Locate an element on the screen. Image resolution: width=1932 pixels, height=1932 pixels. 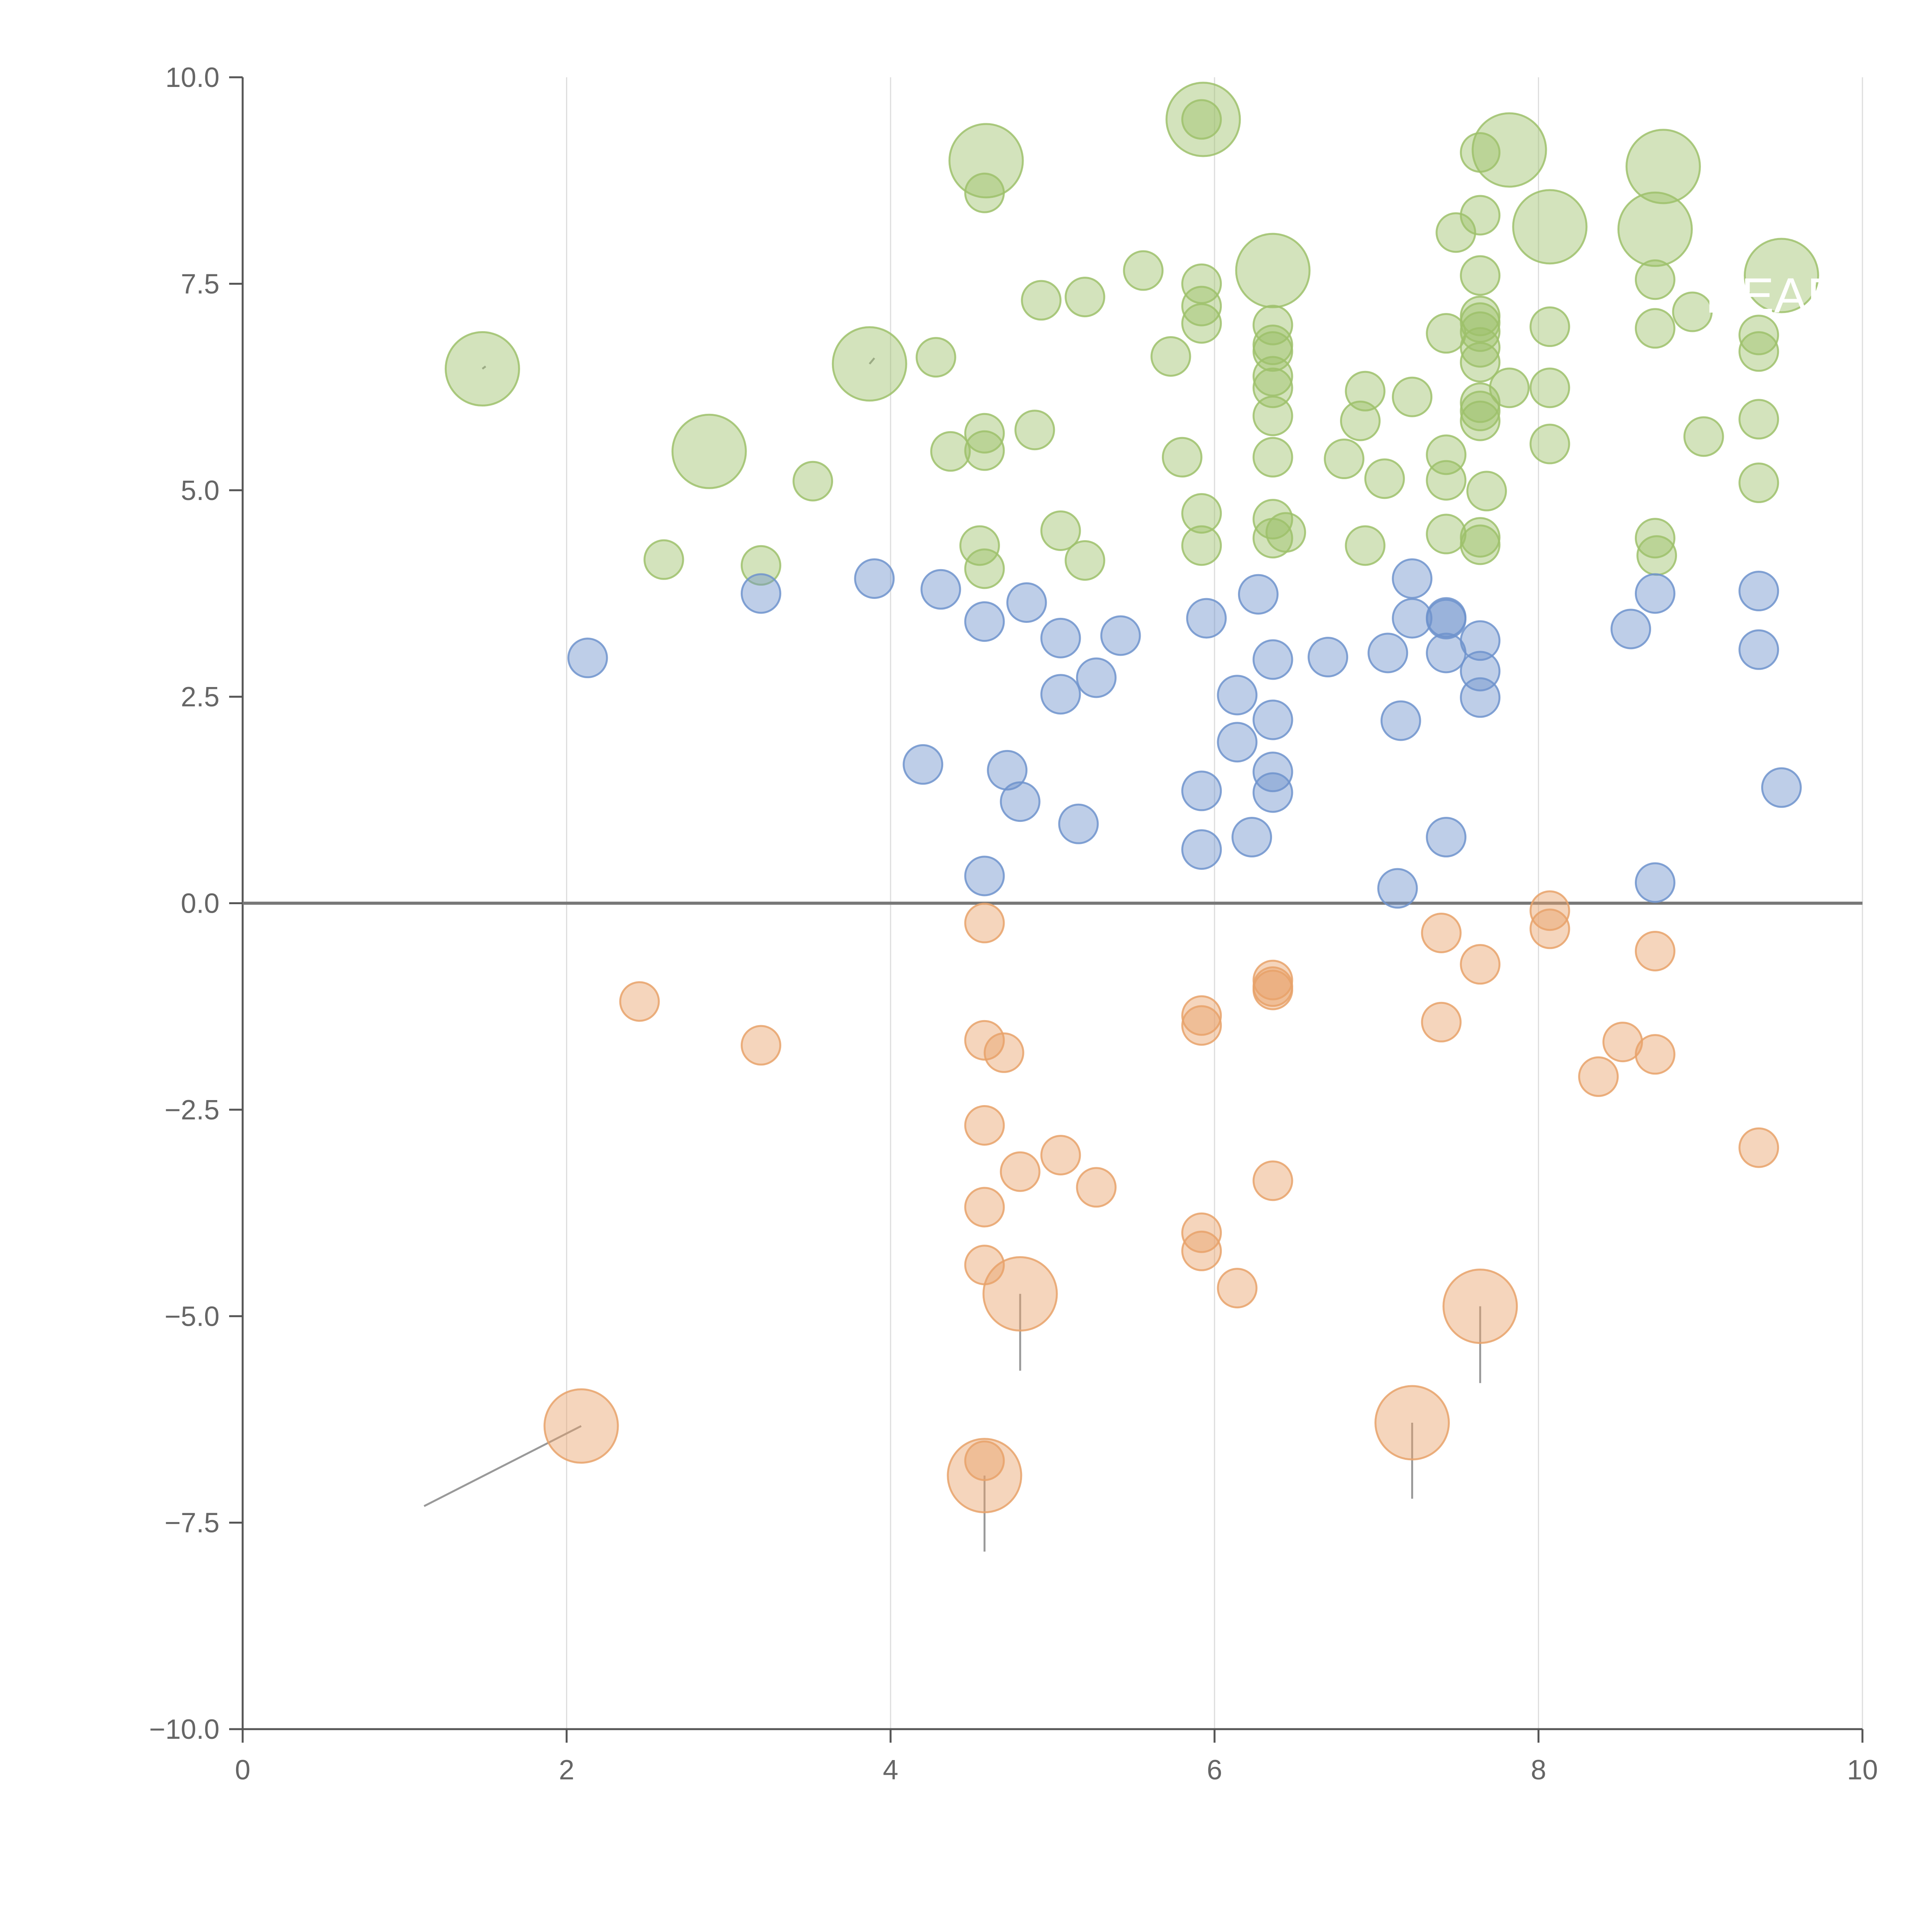
y-tick-label-0: −10.0 is located at coordinates (184, 1729).